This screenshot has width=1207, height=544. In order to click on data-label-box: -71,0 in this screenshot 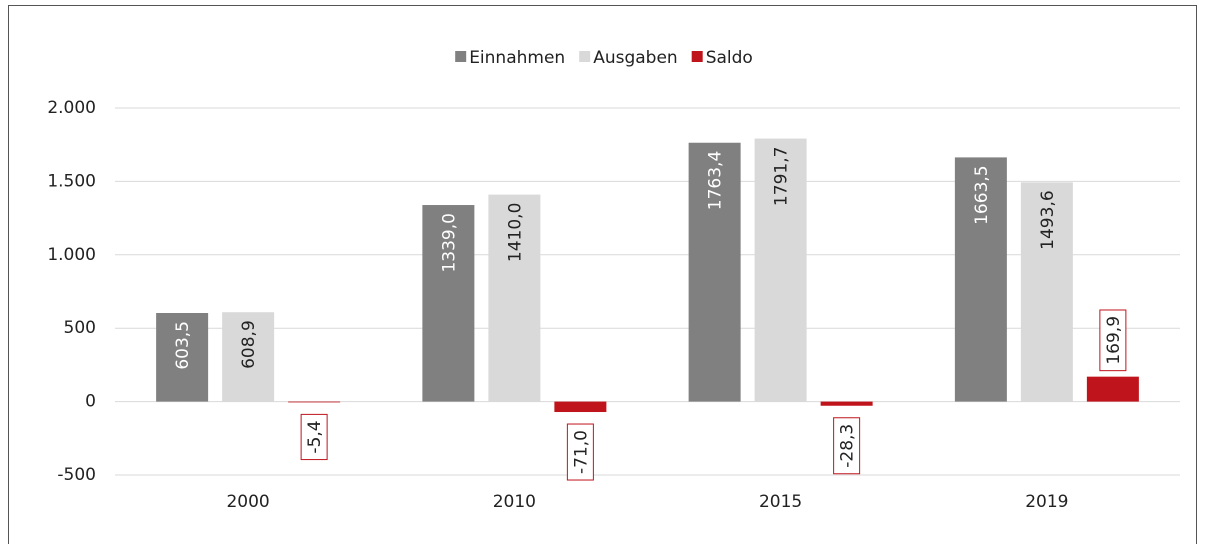, I will do `click(580, 452)`.